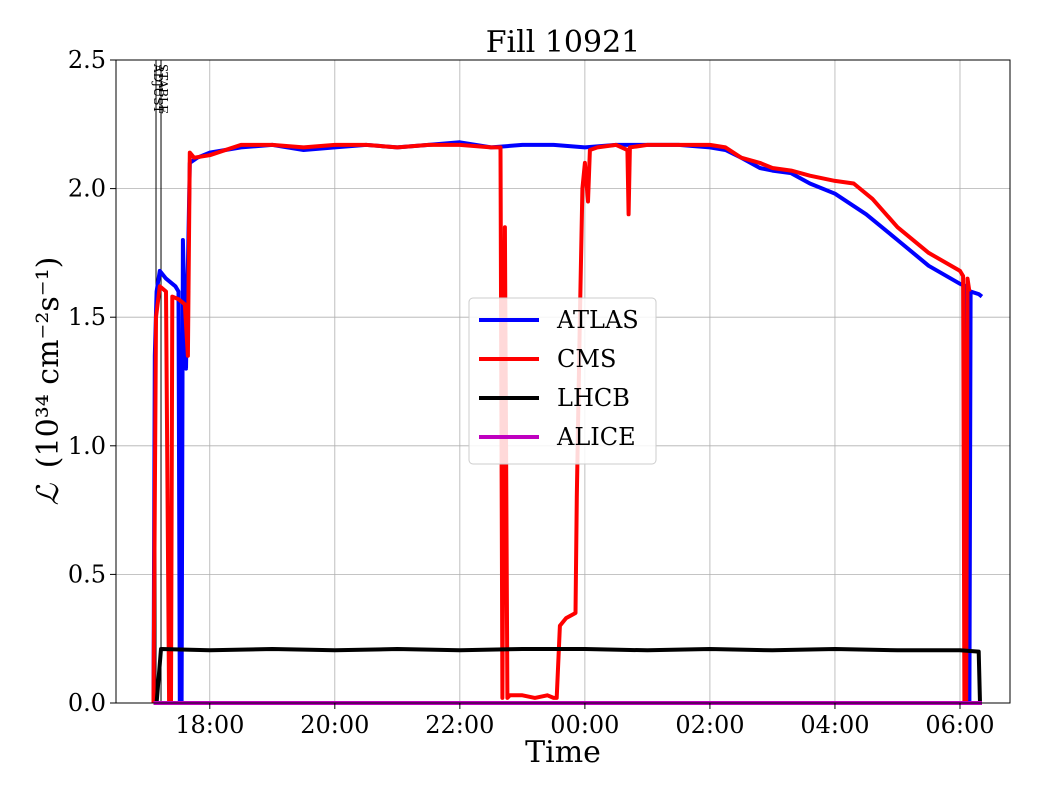  I want to click on x-axis-ticks: 18:00 20:00 22:00 00:00 02:00 04:00 06:00, so click(585, 721).